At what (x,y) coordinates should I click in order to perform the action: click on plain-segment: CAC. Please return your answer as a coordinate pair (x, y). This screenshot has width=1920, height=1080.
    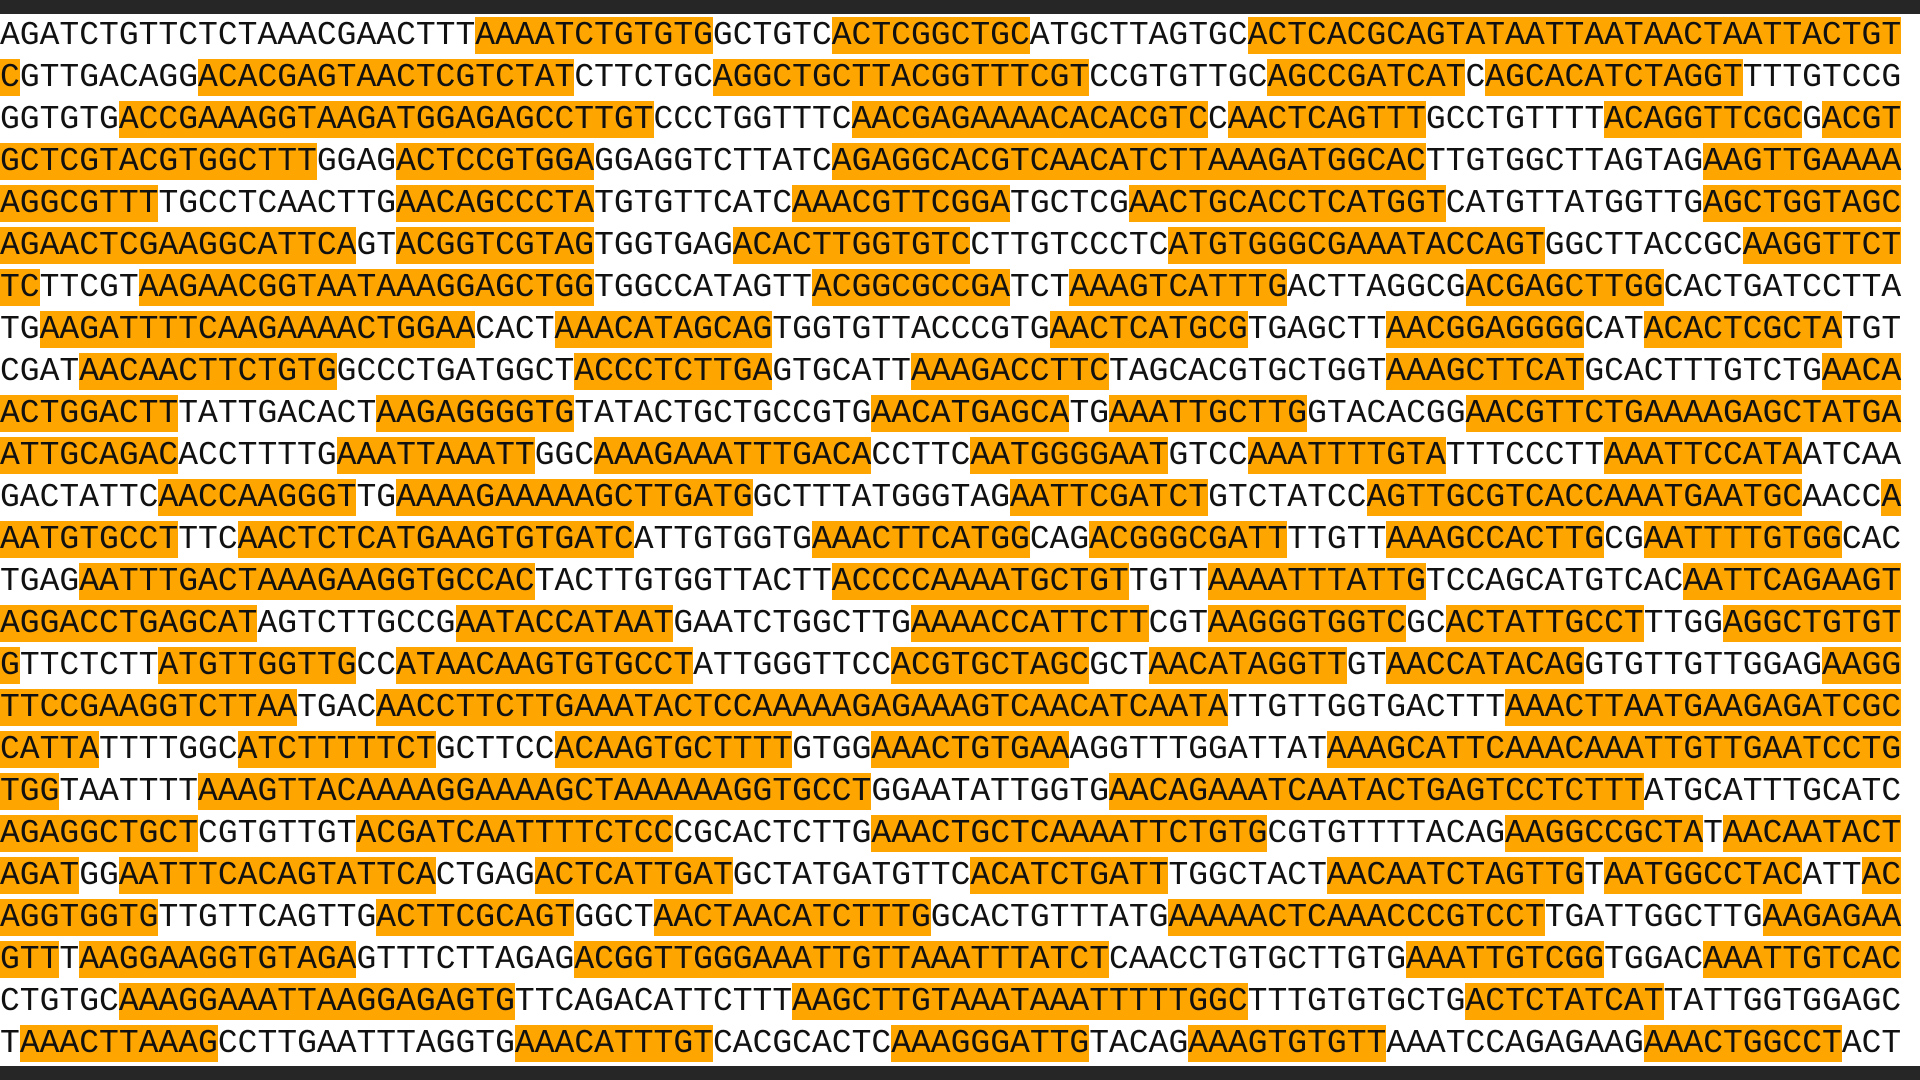
    Looking at the image, I should click on (1871, 539).